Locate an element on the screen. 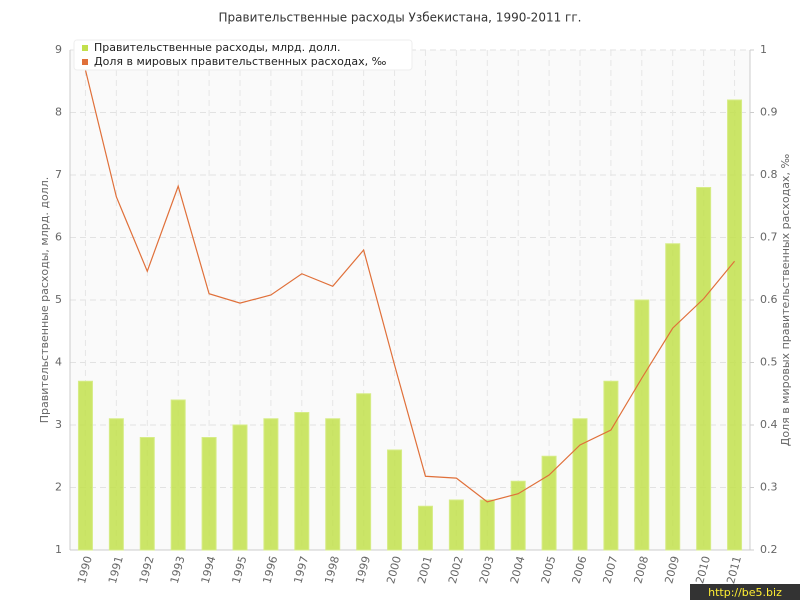  x-tick-label: 2007 is located at coordinates (611, 570).